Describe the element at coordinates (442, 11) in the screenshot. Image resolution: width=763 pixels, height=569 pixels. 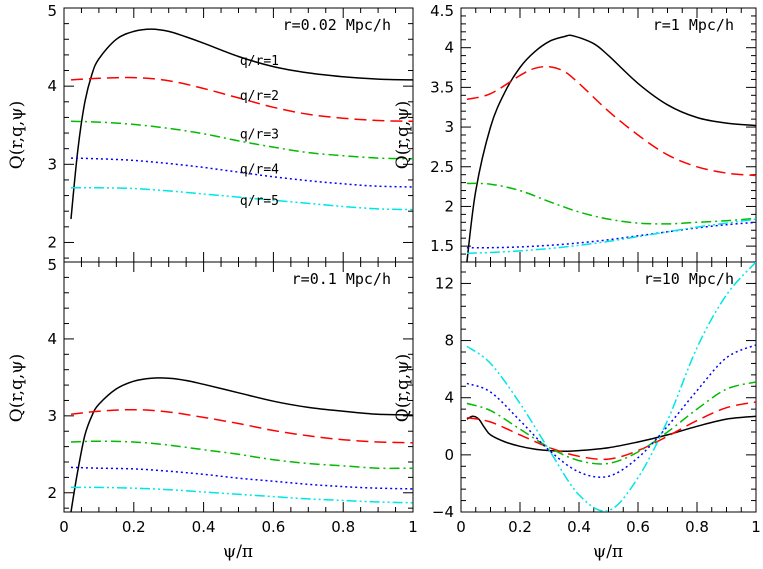
I see `y-tick-label: 4.5` at that location.